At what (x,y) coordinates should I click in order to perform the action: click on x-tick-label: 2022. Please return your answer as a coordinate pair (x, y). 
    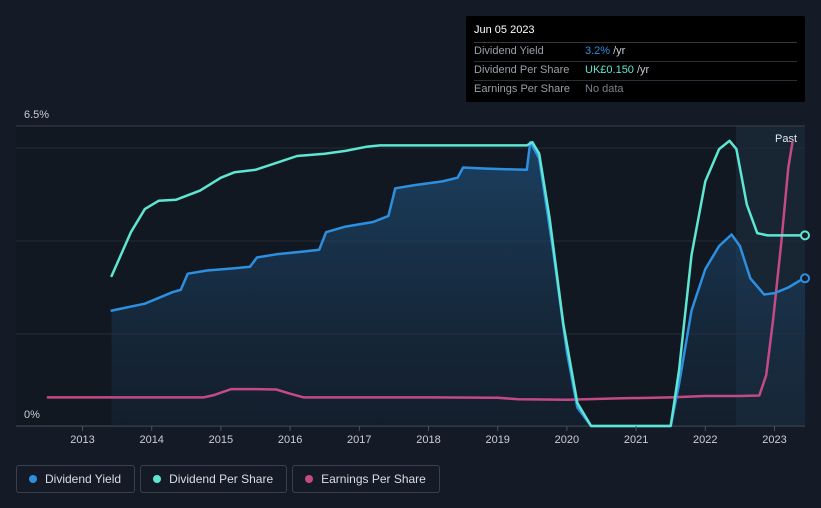
    Looking at the image, I should click on (705, 440).